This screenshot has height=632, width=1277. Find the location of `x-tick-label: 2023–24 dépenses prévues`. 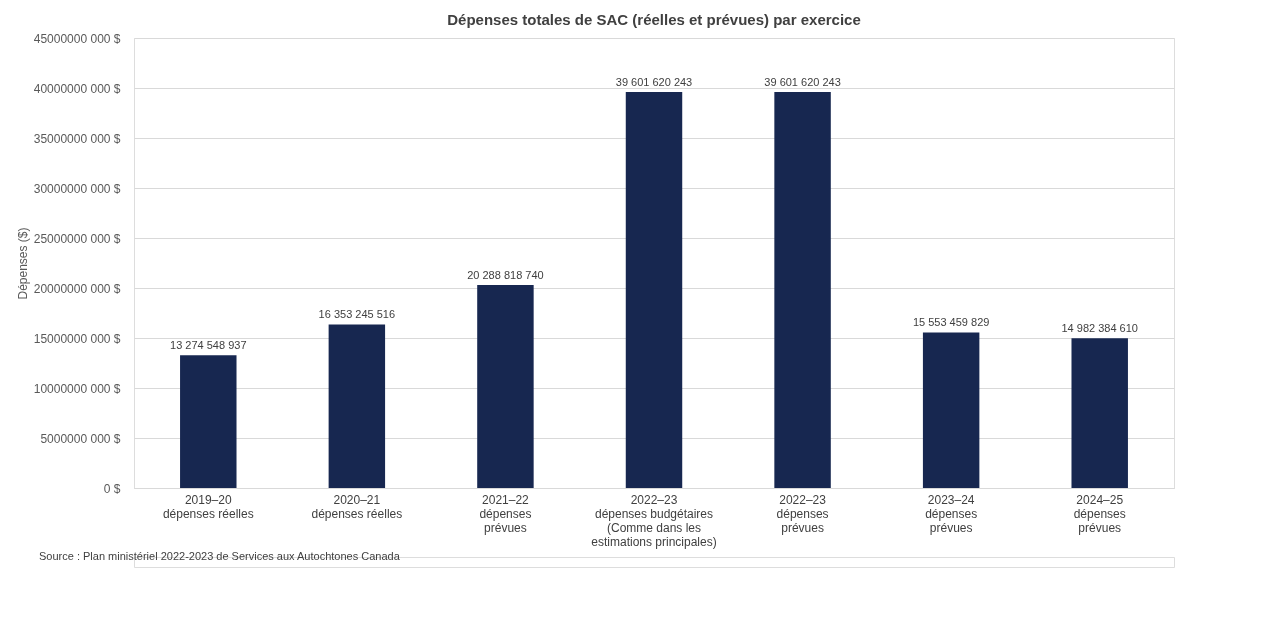

x-tick-label: 2023–24 dépenses prévues is located at coordinates (951, 513).